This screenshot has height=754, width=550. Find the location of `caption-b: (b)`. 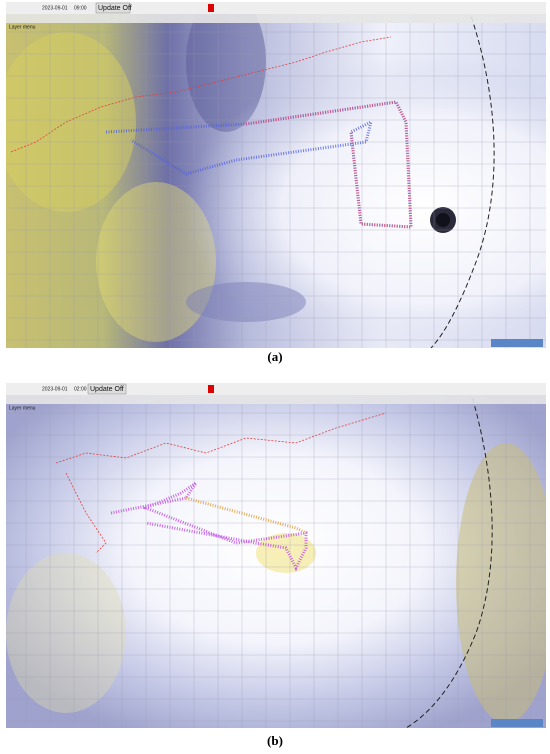

caption-b: (b) is located at coordinates (275, 740).